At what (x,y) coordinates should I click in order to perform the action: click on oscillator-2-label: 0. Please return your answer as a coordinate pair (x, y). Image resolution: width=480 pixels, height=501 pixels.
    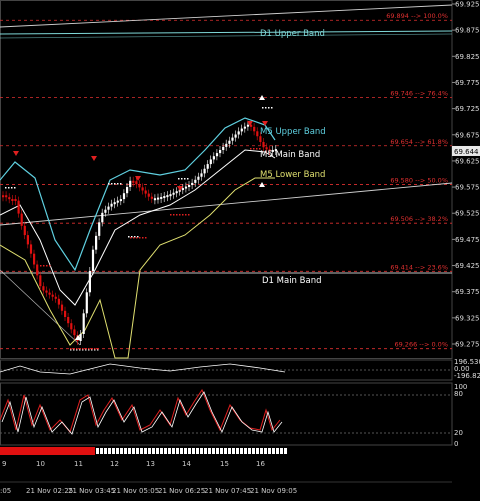
    Looking at the image, I should click on (456, 444).